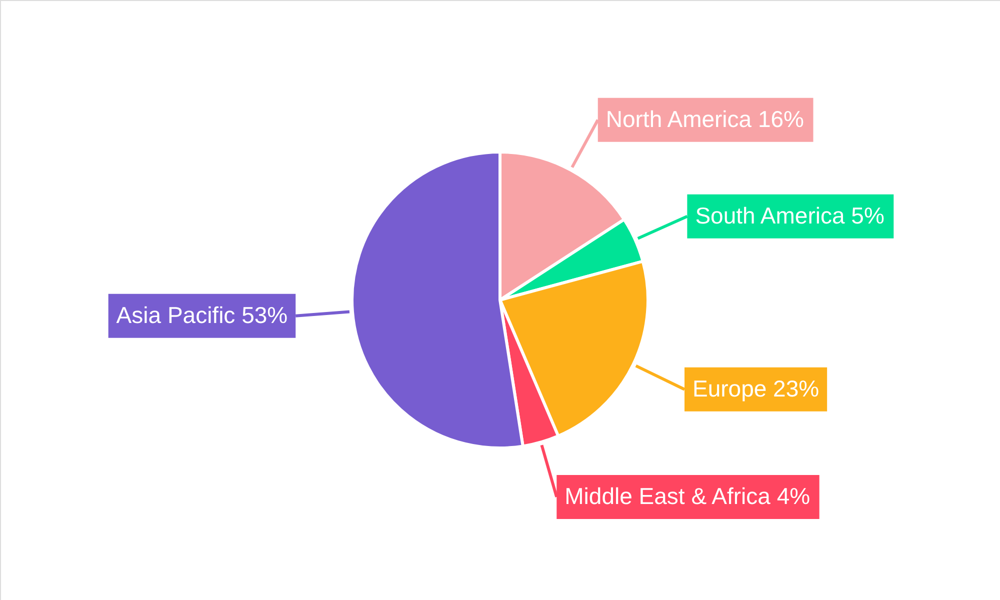 This screenshot has width=1000, height=600. I want to click on slice-label: South America 5%, so click(789, 215).